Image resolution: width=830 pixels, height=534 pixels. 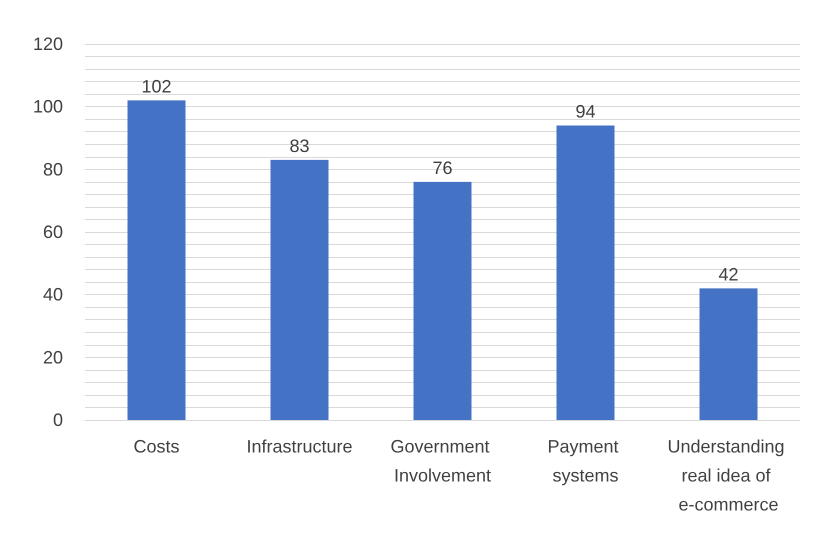 I want to click on x-tick-label: Payment systems, so click(x=585, y=461).